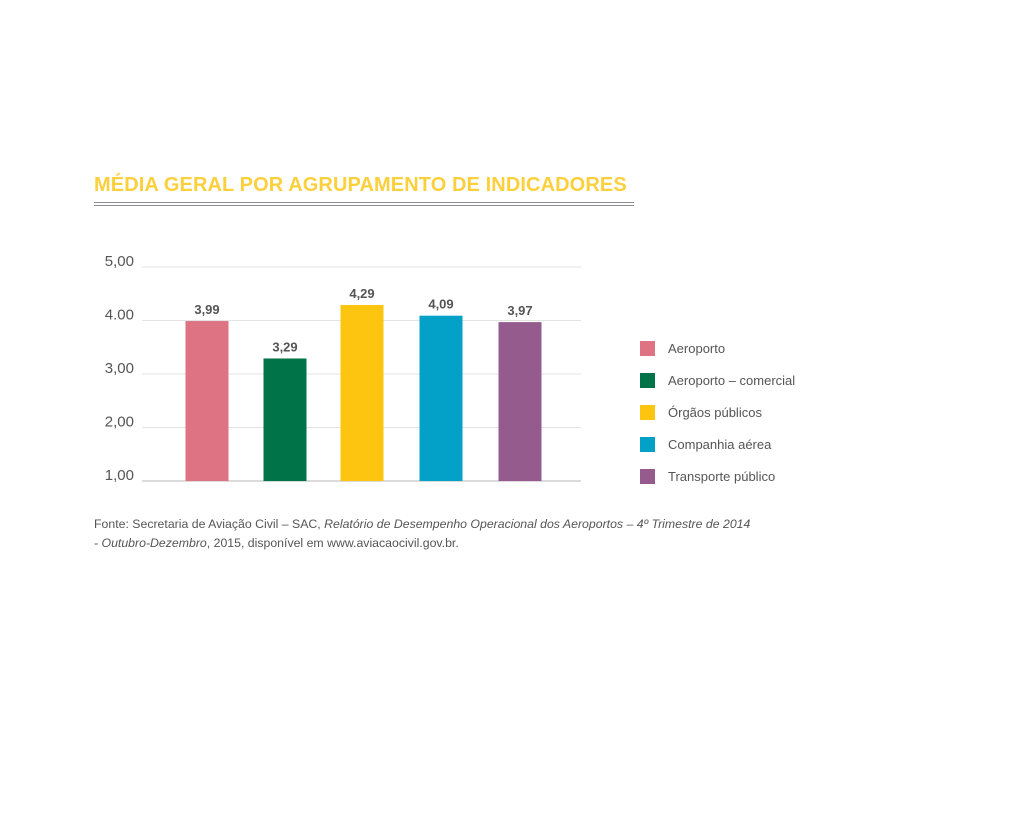  Describe the element at coordinates (519, 310) in the screenshot. I see `bar-value-label: 3,97` at that location.